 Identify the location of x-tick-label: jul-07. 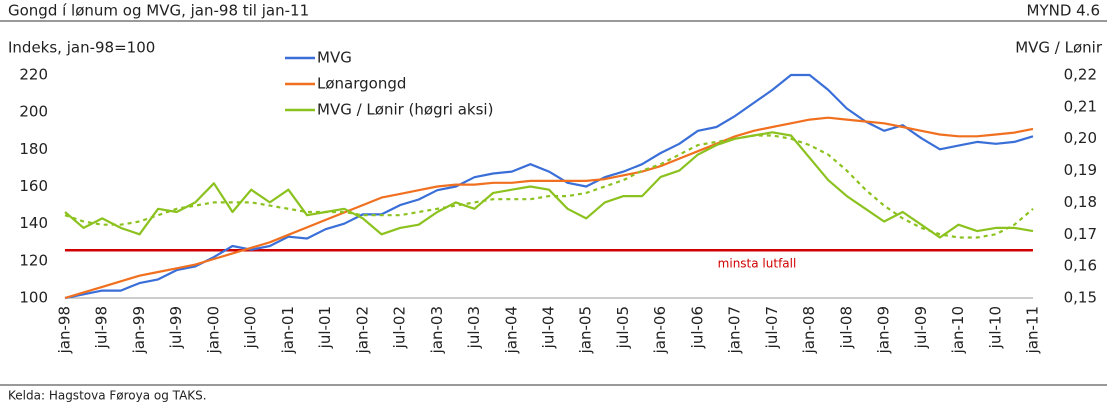
(772, 327).